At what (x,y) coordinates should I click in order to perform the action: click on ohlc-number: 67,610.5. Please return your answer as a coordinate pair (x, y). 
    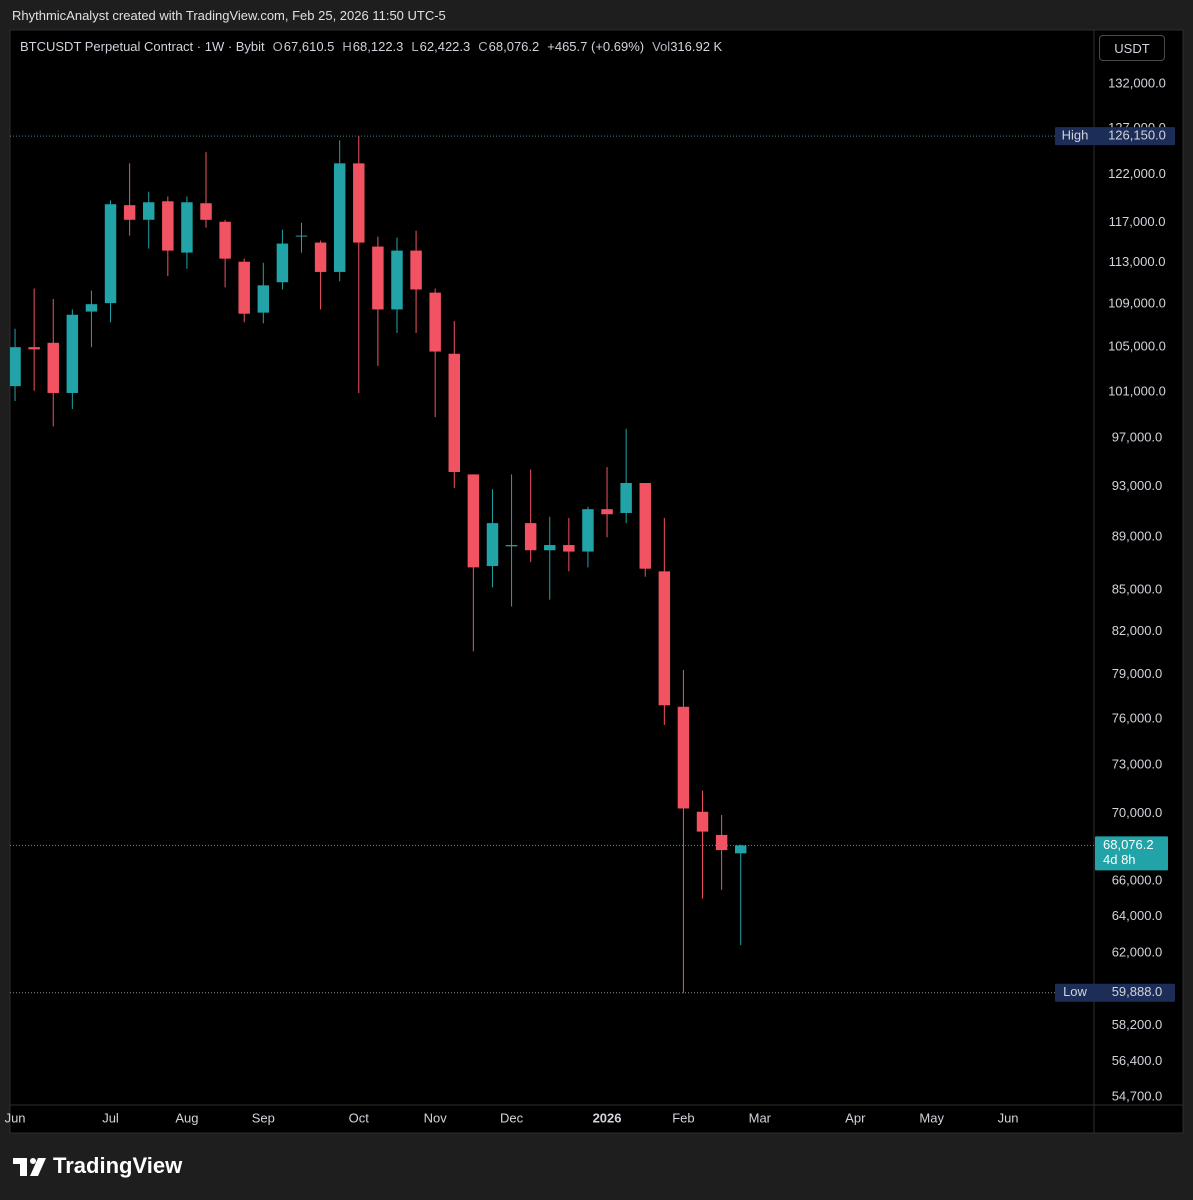
    Looking at the image, I should click on (309, 46).